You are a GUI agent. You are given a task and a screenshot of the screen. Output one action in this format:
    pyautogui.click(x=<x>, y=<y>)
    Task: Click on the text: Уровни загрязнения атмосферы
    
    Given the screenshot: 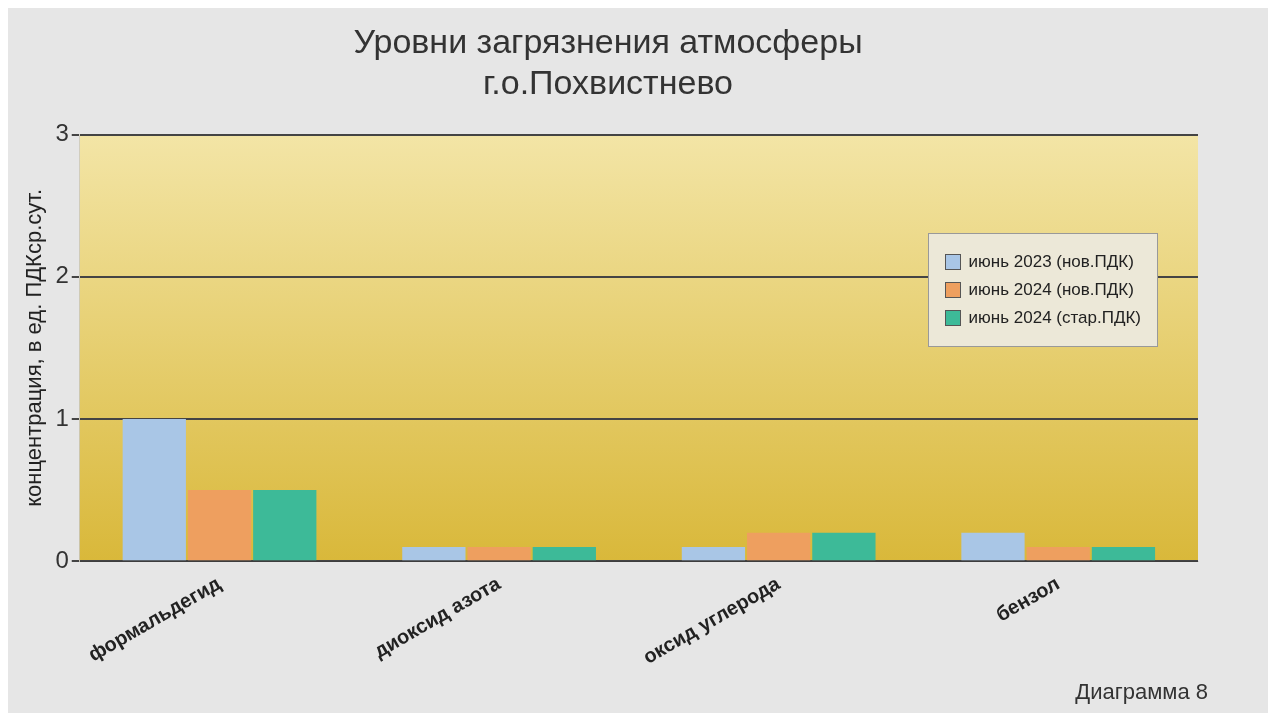 What is the action you would take?
    pyautogui.click(x=608, y=40)
    